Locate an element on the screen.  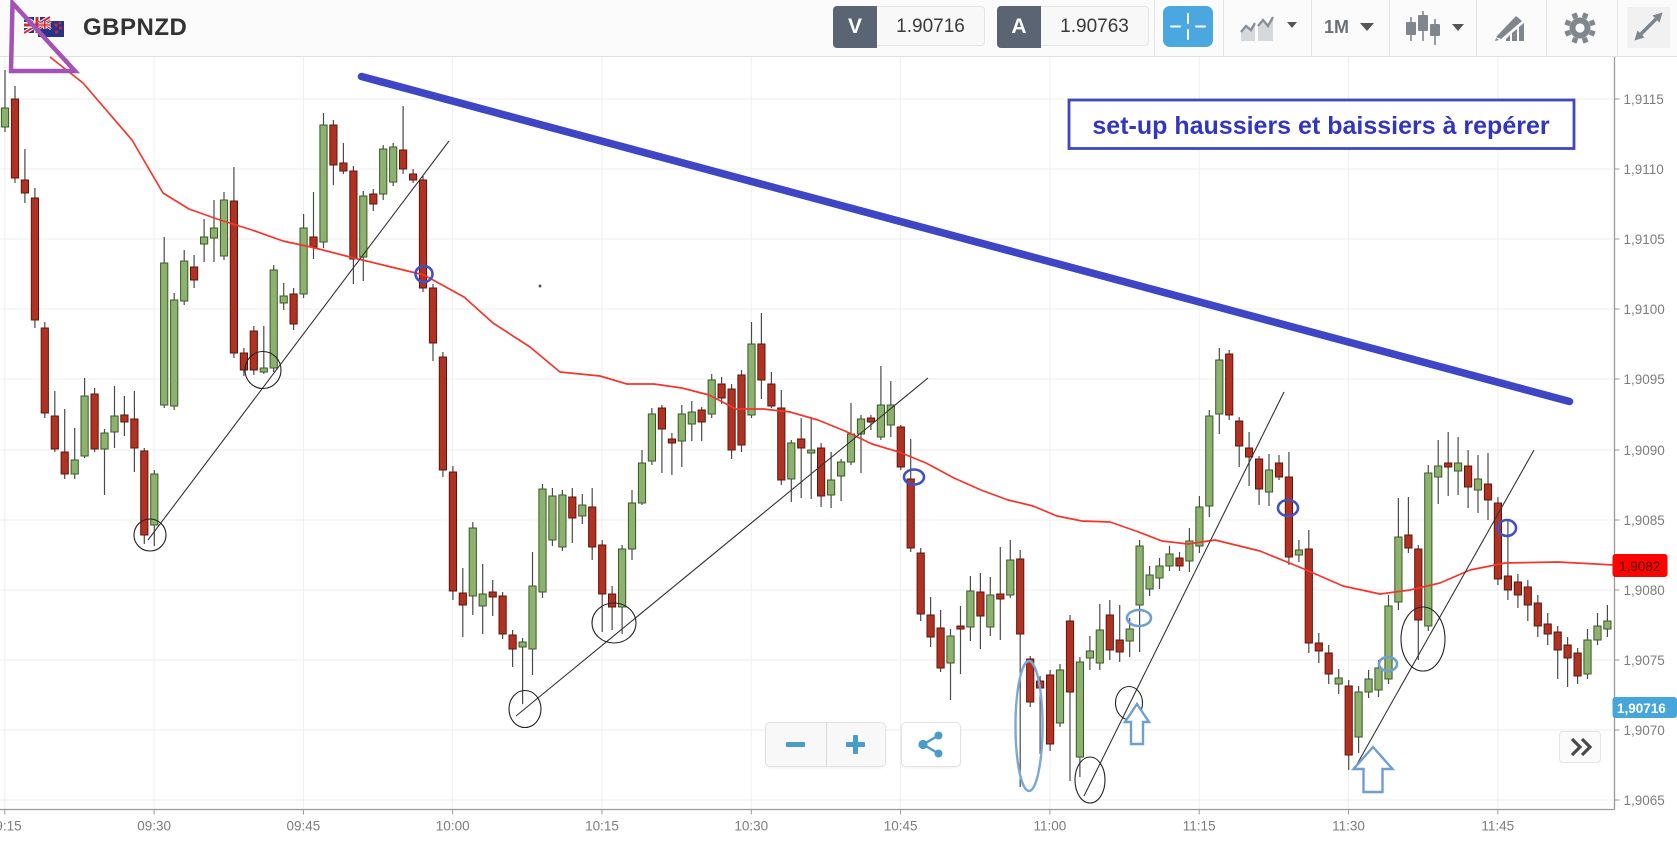
svg-text: 1,9085 is located at coordinates (1644, 520).